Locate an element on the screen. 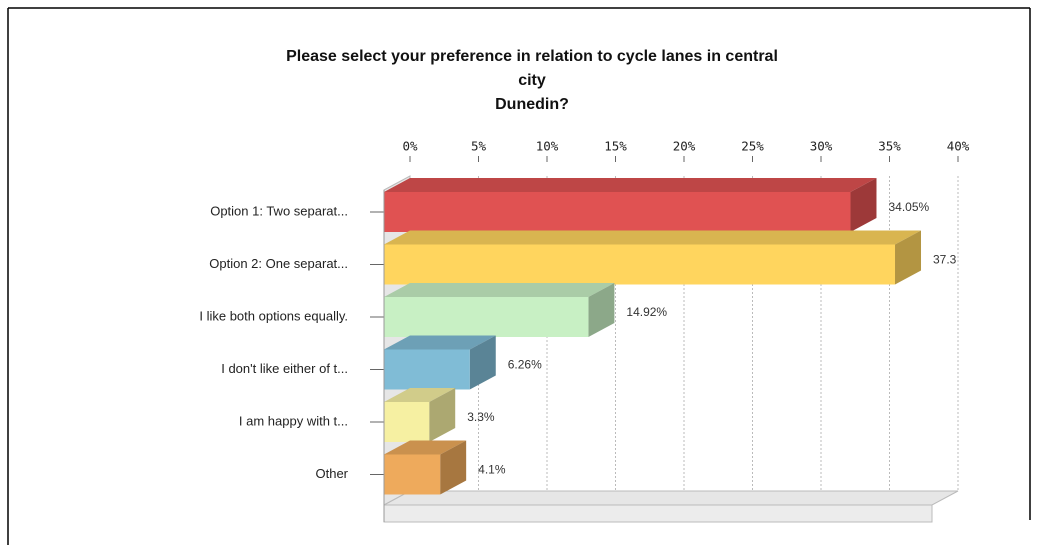 Image resolution: width=1037 pixels, height=545 pixels. chart-title: Dunedin? is located at coordinates (532, 104).